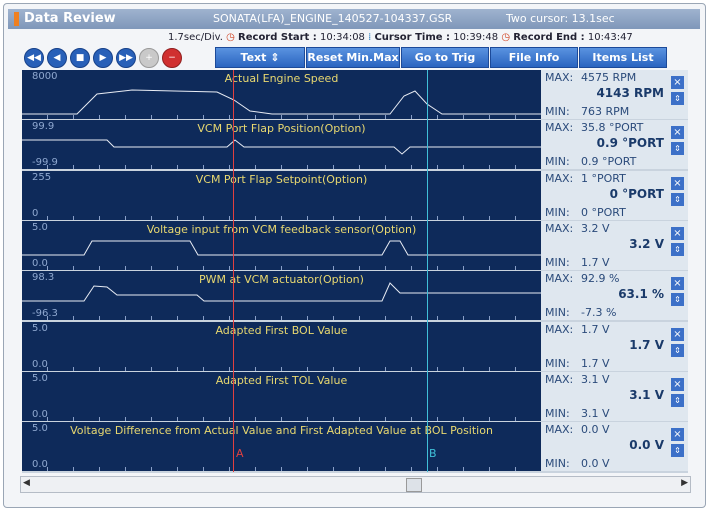 The height and width of the screenshot is (511, 709). Describe the element at coordinates (684, 483) in the screenshot. I see `scroll-right: ▶` at that location.